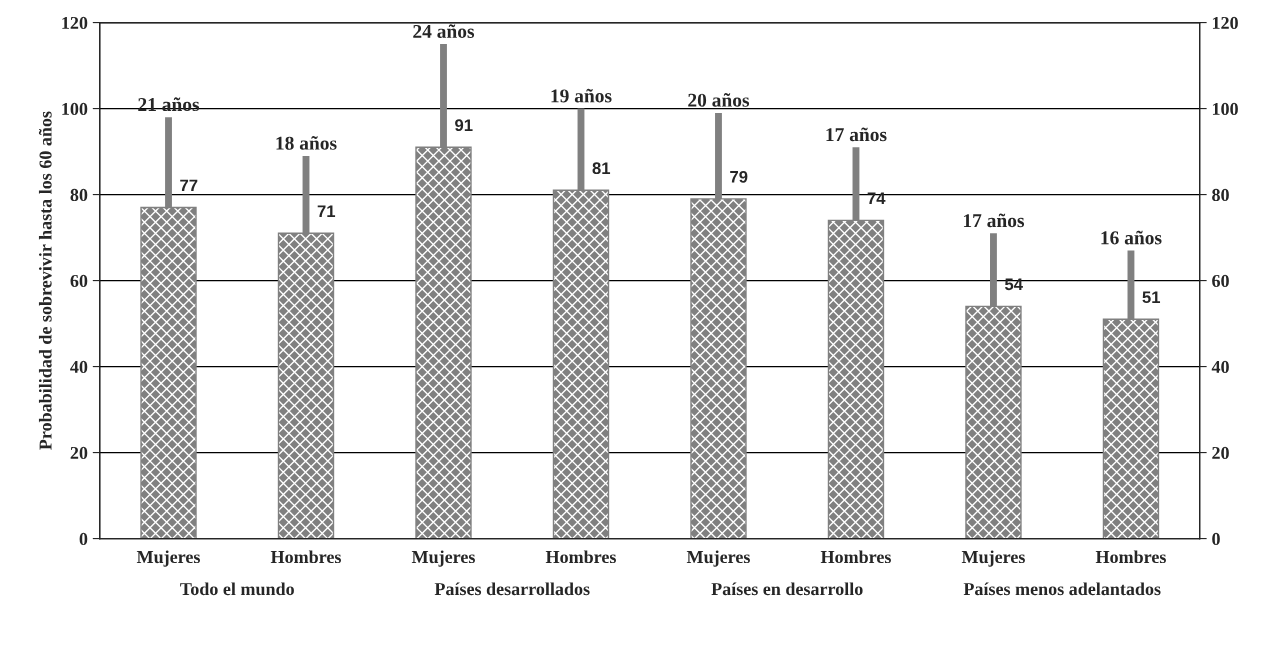  Describe the element at coordinates (79, 195) in the screenshot. I see `y-tick-label: 80` at that location.